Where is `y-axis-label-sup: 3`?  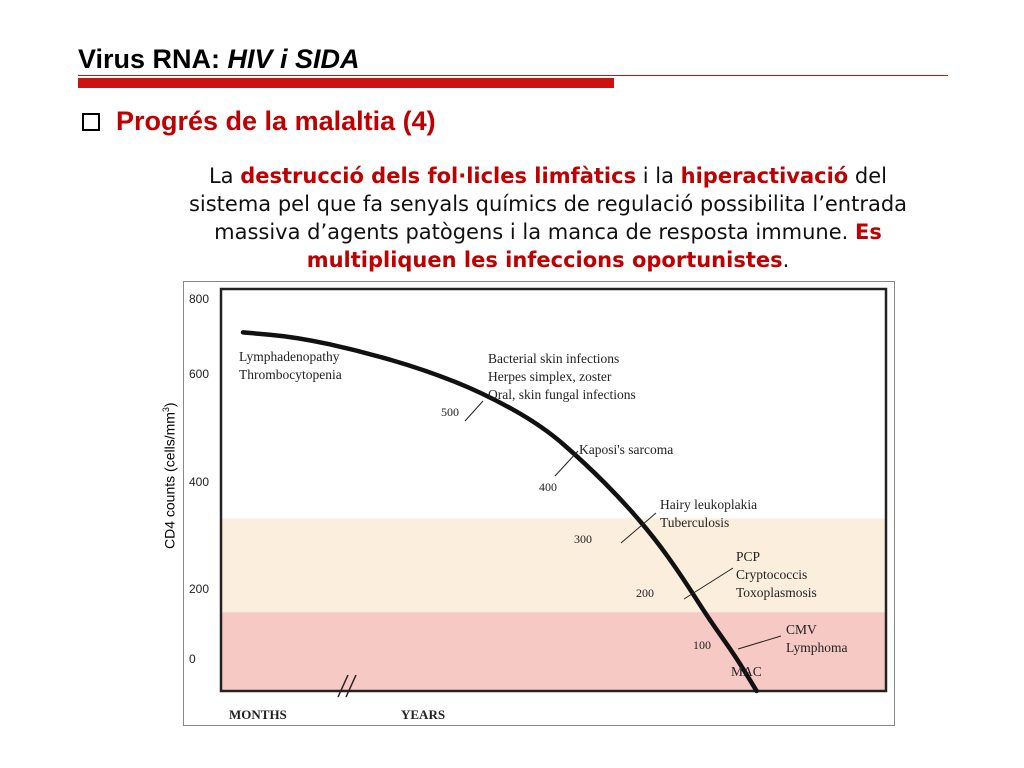 y-axis-label-sup: 3 is located at coordinates (166, 410).